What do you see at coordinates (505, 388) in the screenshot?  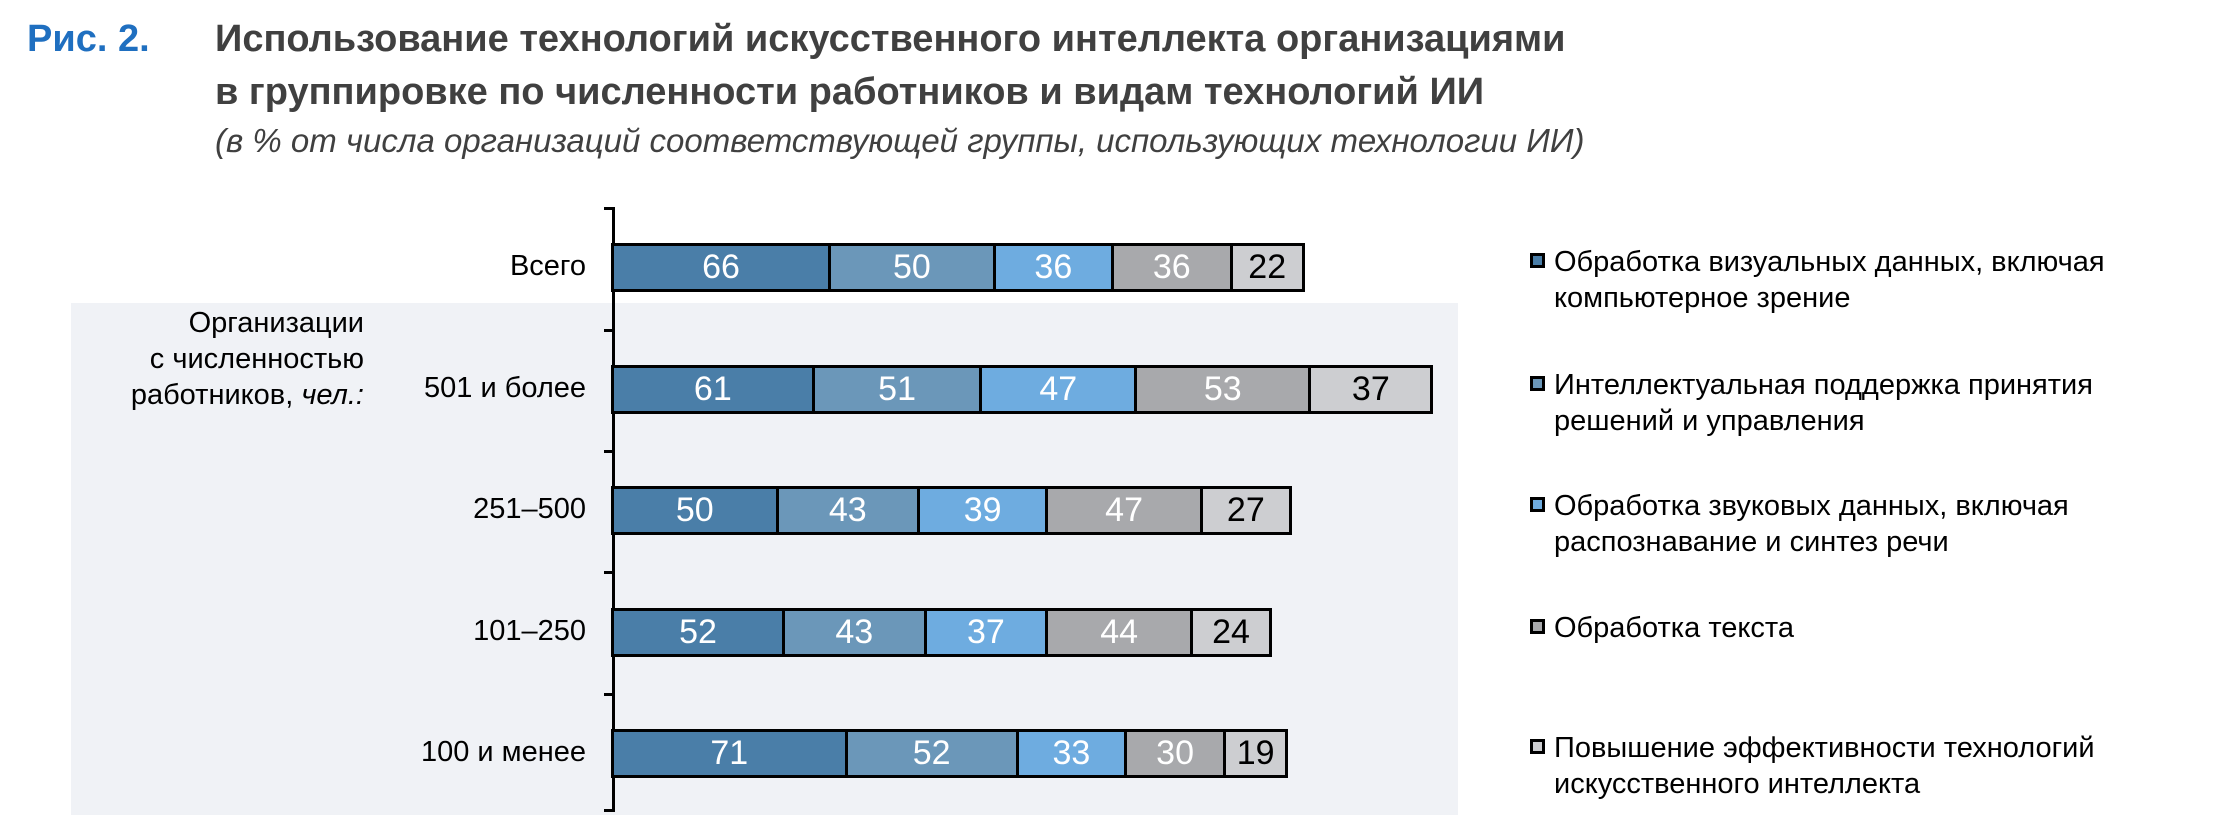 I see `category-label: 501 и более` at bounding box center [505, 388].